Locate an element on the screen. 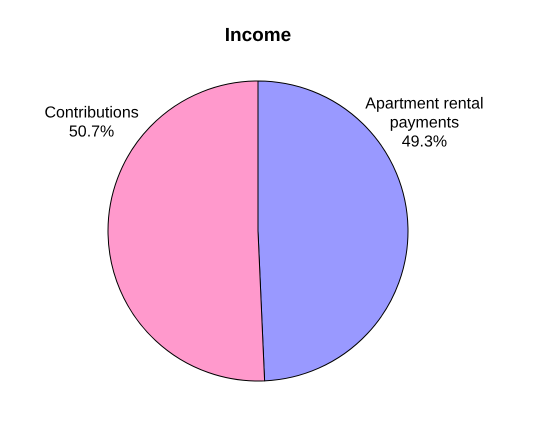  chart-title: Income is located at coordinates (258, 35).